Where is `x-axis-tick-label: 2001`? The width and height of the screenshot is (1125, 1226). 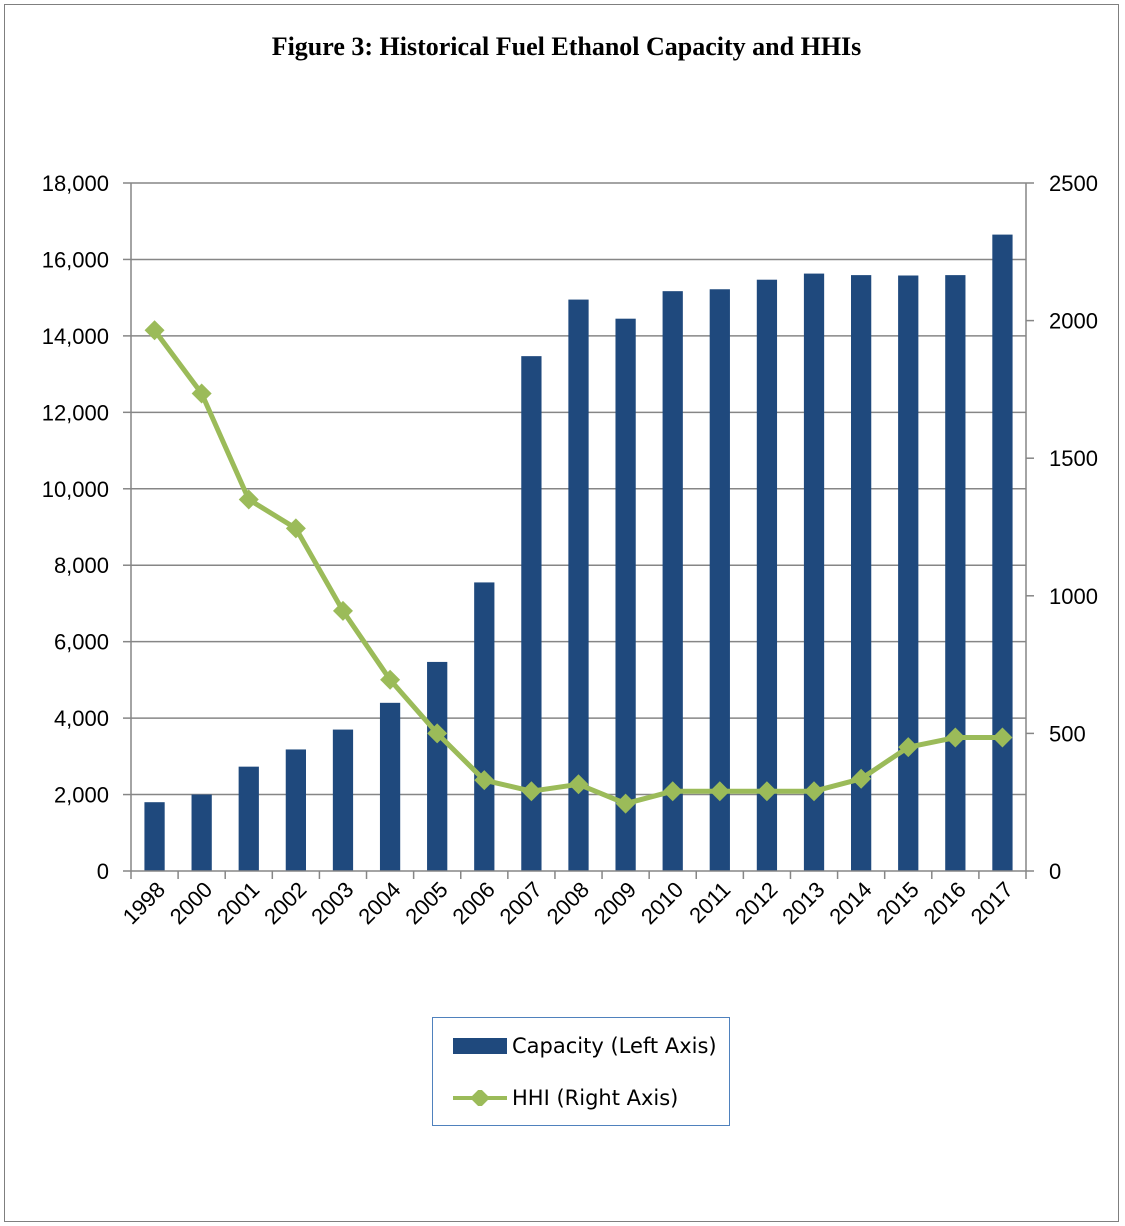 x-axis-tick-label: 2001 is located at coordinates (238, 903).